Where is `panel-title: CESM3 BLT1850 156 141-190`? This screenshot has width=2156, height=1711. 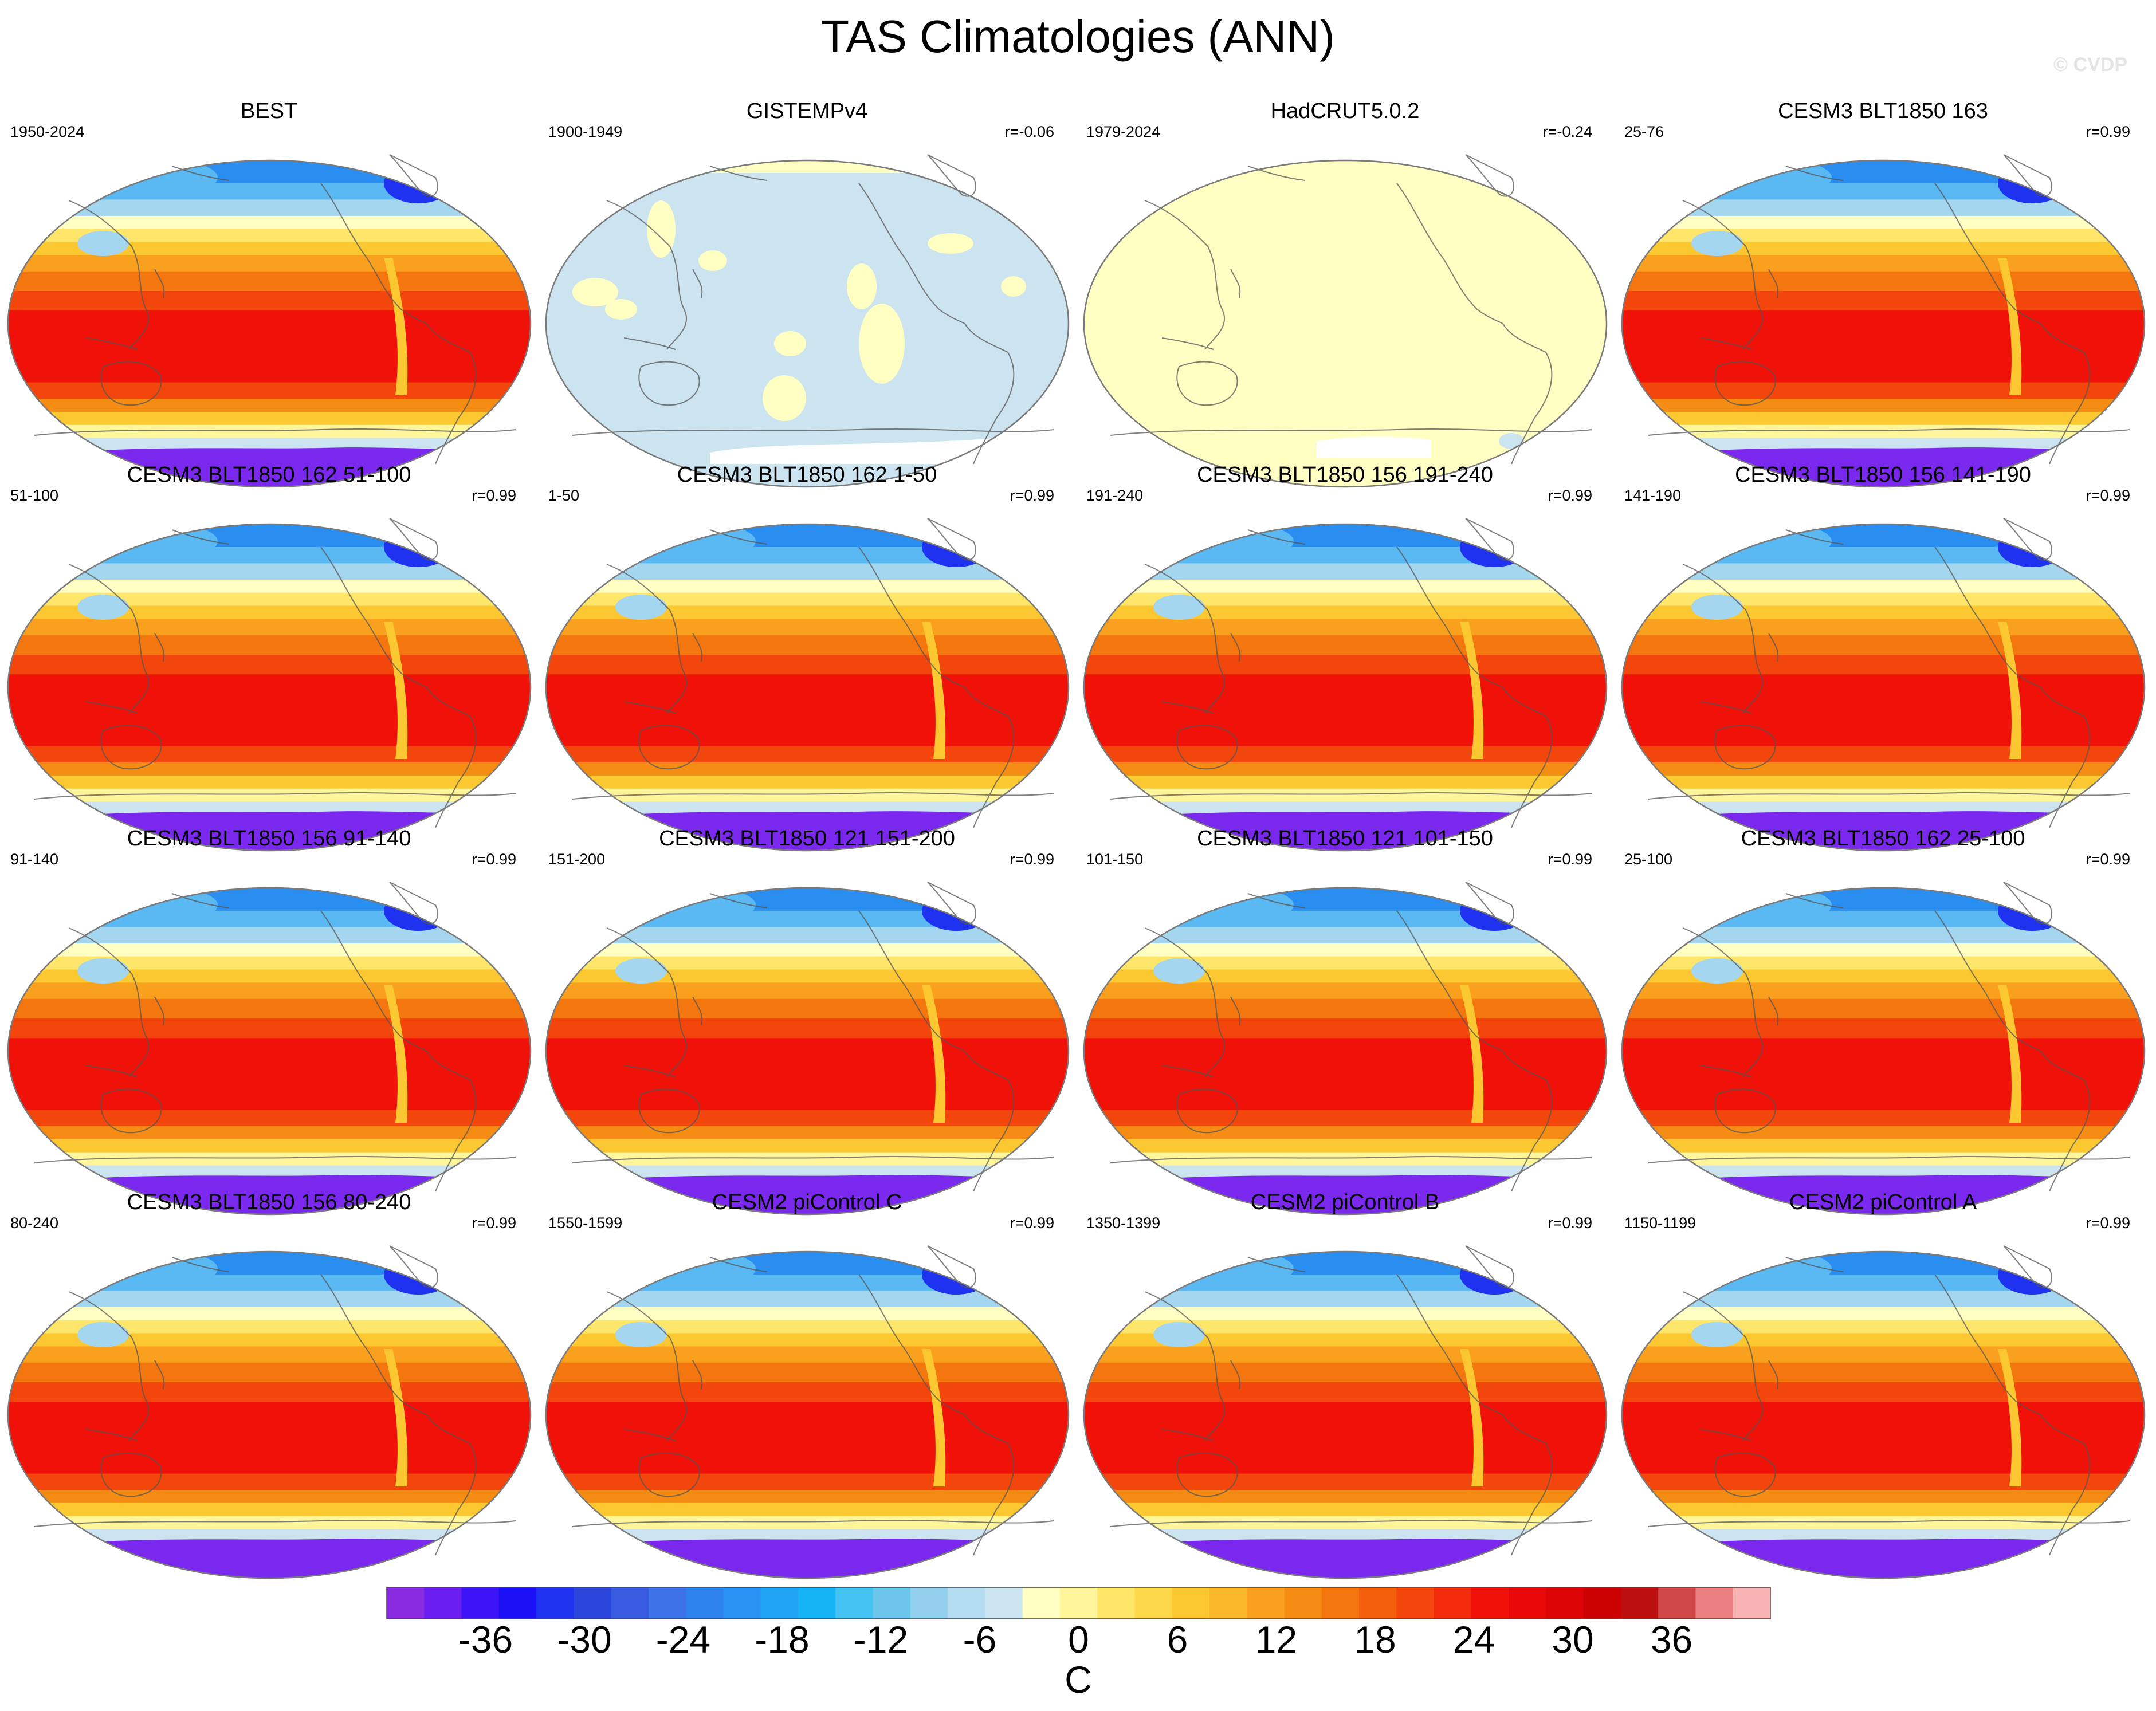 panel-title: CESM3 BLT1850 156 141-190 is located at coordinates (1883, 475).